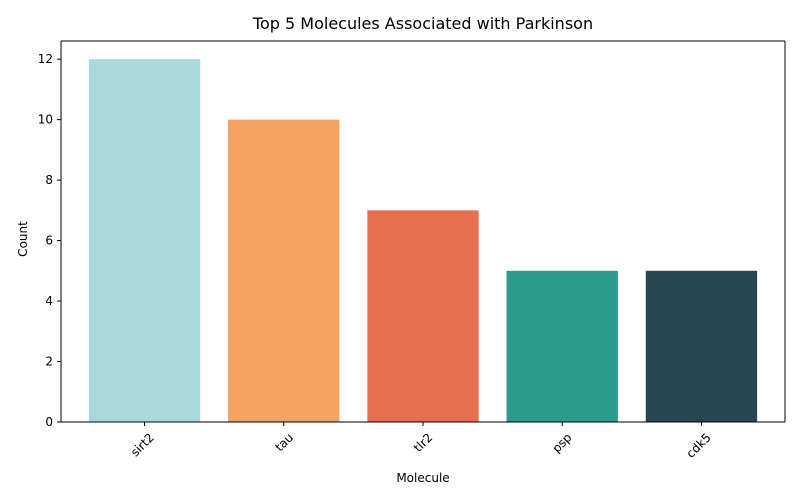 The image size is (800, 500). I want to click on bar-tlr2, so click(423, 316).